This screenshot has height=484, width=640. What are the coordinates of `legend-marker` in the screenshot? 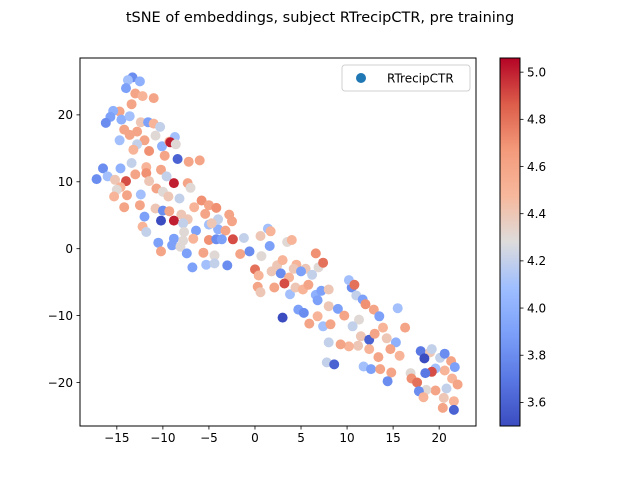 It's located at (361, 78).